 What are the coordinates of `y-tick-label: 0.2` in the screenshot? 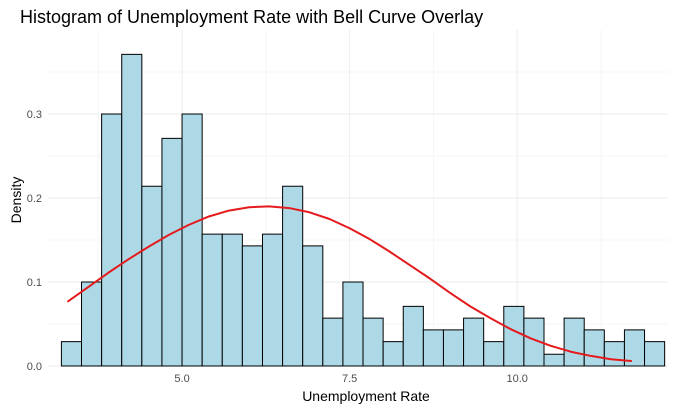 It's located at (34, 199).